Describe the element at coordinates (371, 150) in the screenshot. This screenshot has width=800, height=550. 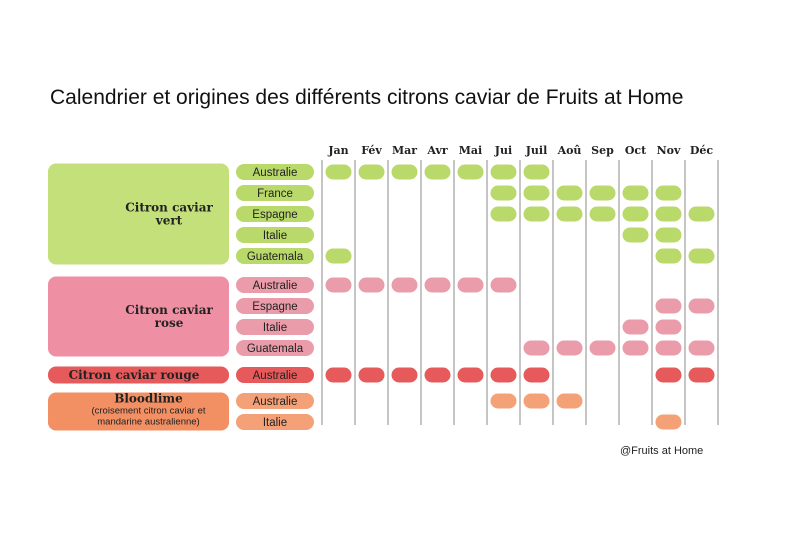
I see `month-label: Fév` at that location.